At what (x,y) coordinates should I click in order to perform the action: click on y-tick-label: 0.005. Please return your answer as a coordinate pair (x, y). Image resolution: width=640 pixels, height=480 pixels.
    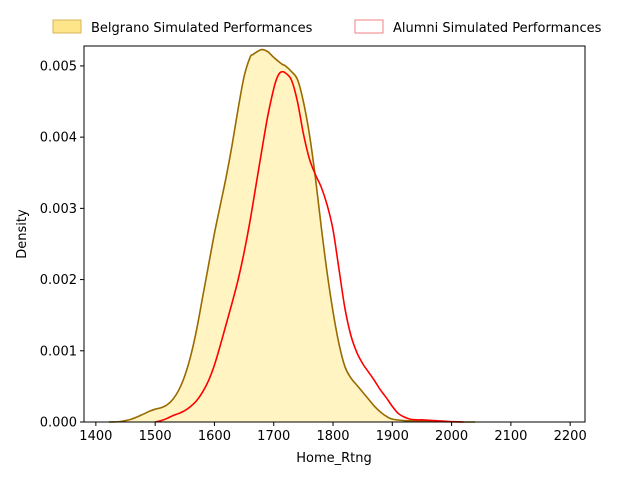
    Looking at the image, I should click on (58, 66).